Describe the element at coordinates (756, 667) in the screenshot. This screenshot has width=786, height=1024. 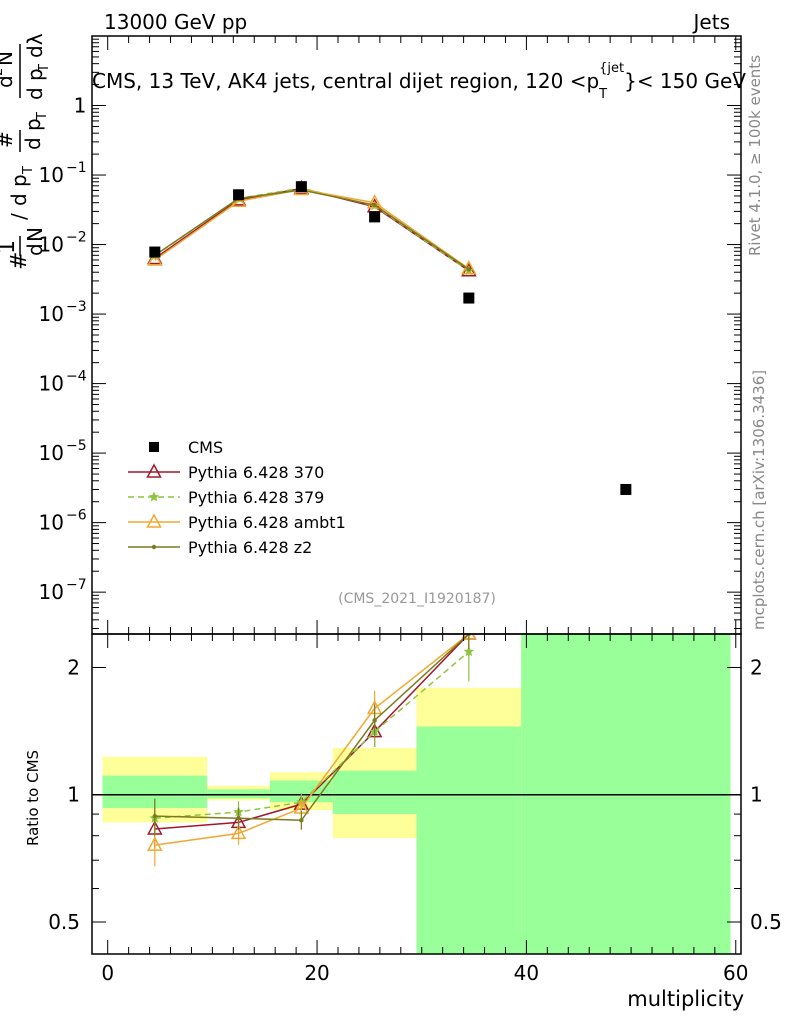
I see `ratio-tick-label-right: 2` at that location.